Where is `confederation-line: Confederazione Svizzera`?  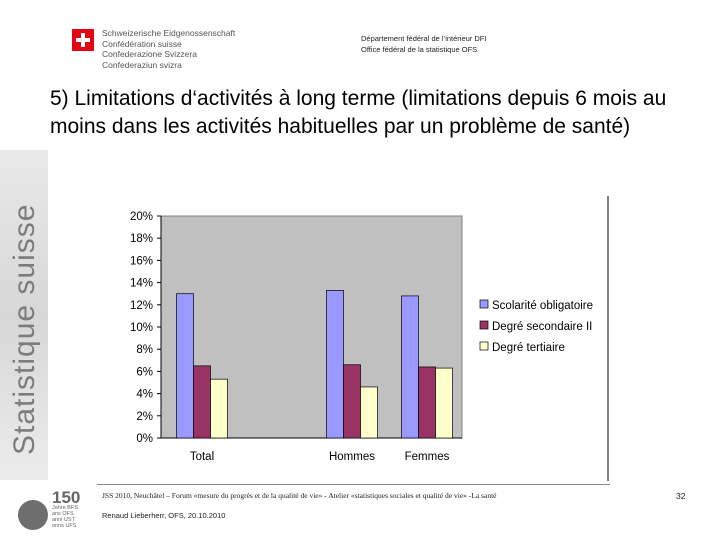
confederation-line: Confederazione Svizzera is located at coordinates (149, 54).